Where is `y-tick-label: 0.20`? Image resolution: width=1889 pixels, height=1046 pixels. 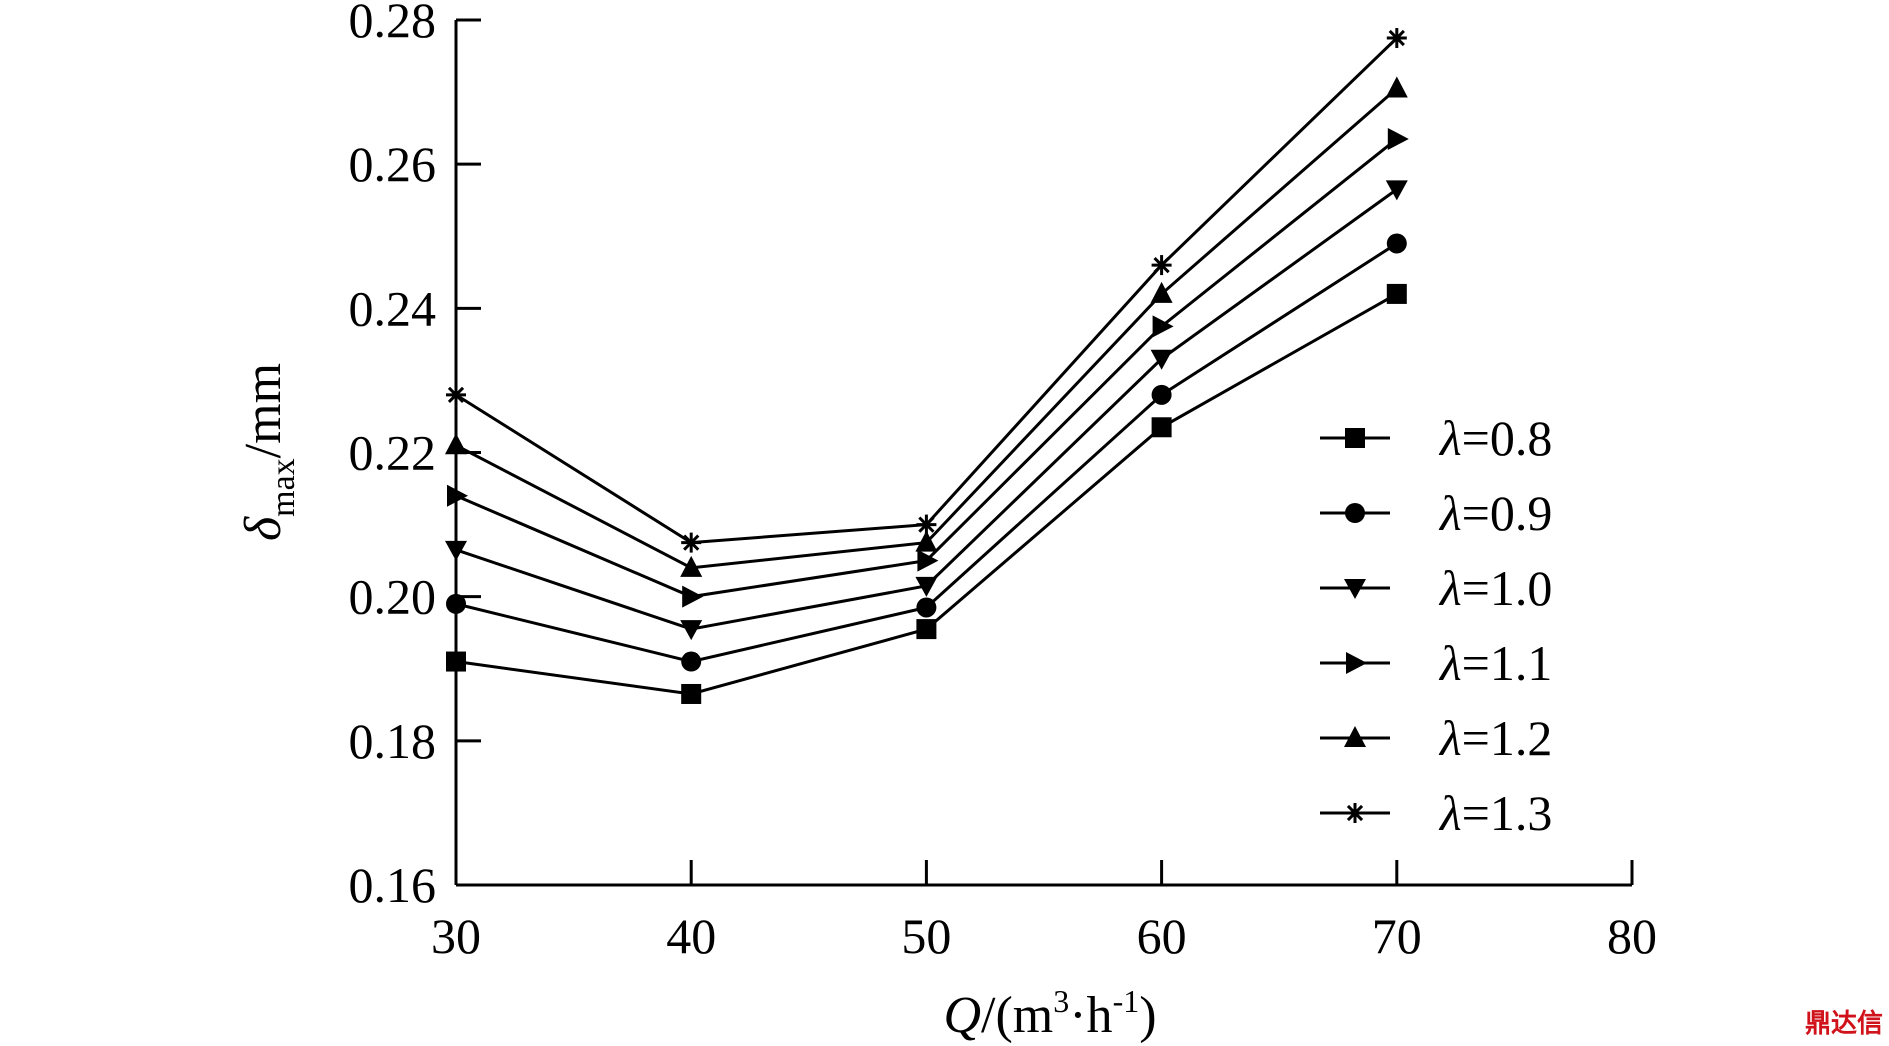 y-tick-label: 0.20 is located at coordinates (393, 597).